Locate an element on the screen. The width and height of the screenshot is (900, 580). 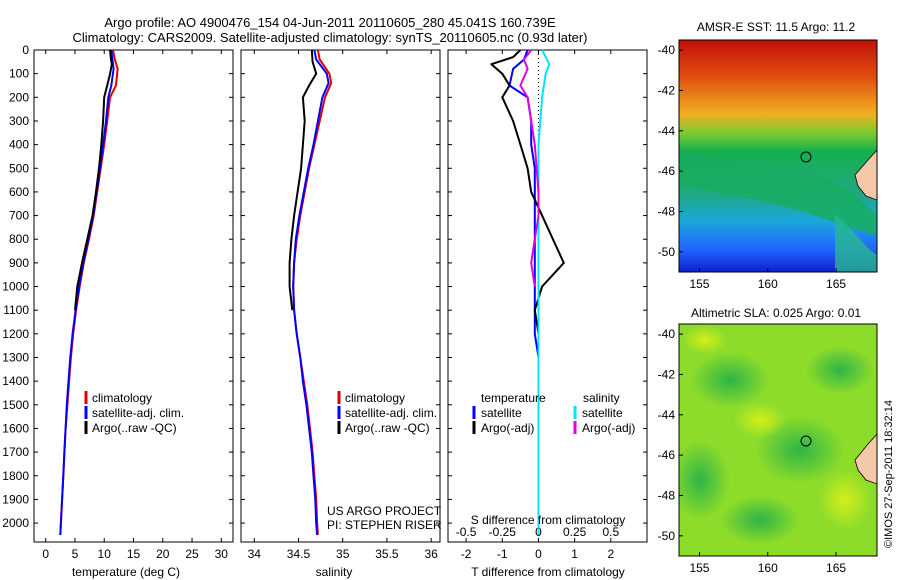
depth-tick-label: 200 is located at coordinates (19, 97).